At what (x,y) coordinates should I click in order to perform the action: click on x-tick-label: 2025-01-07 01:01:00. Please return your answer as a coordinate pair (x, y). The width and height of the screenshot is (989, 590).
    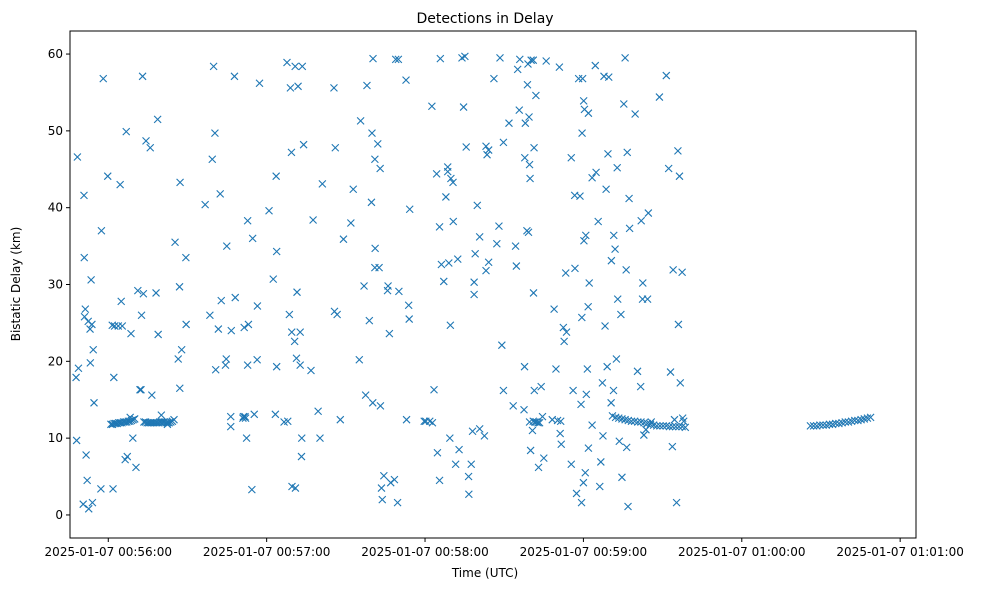
    Looking at the image, I should click on (899, 552).